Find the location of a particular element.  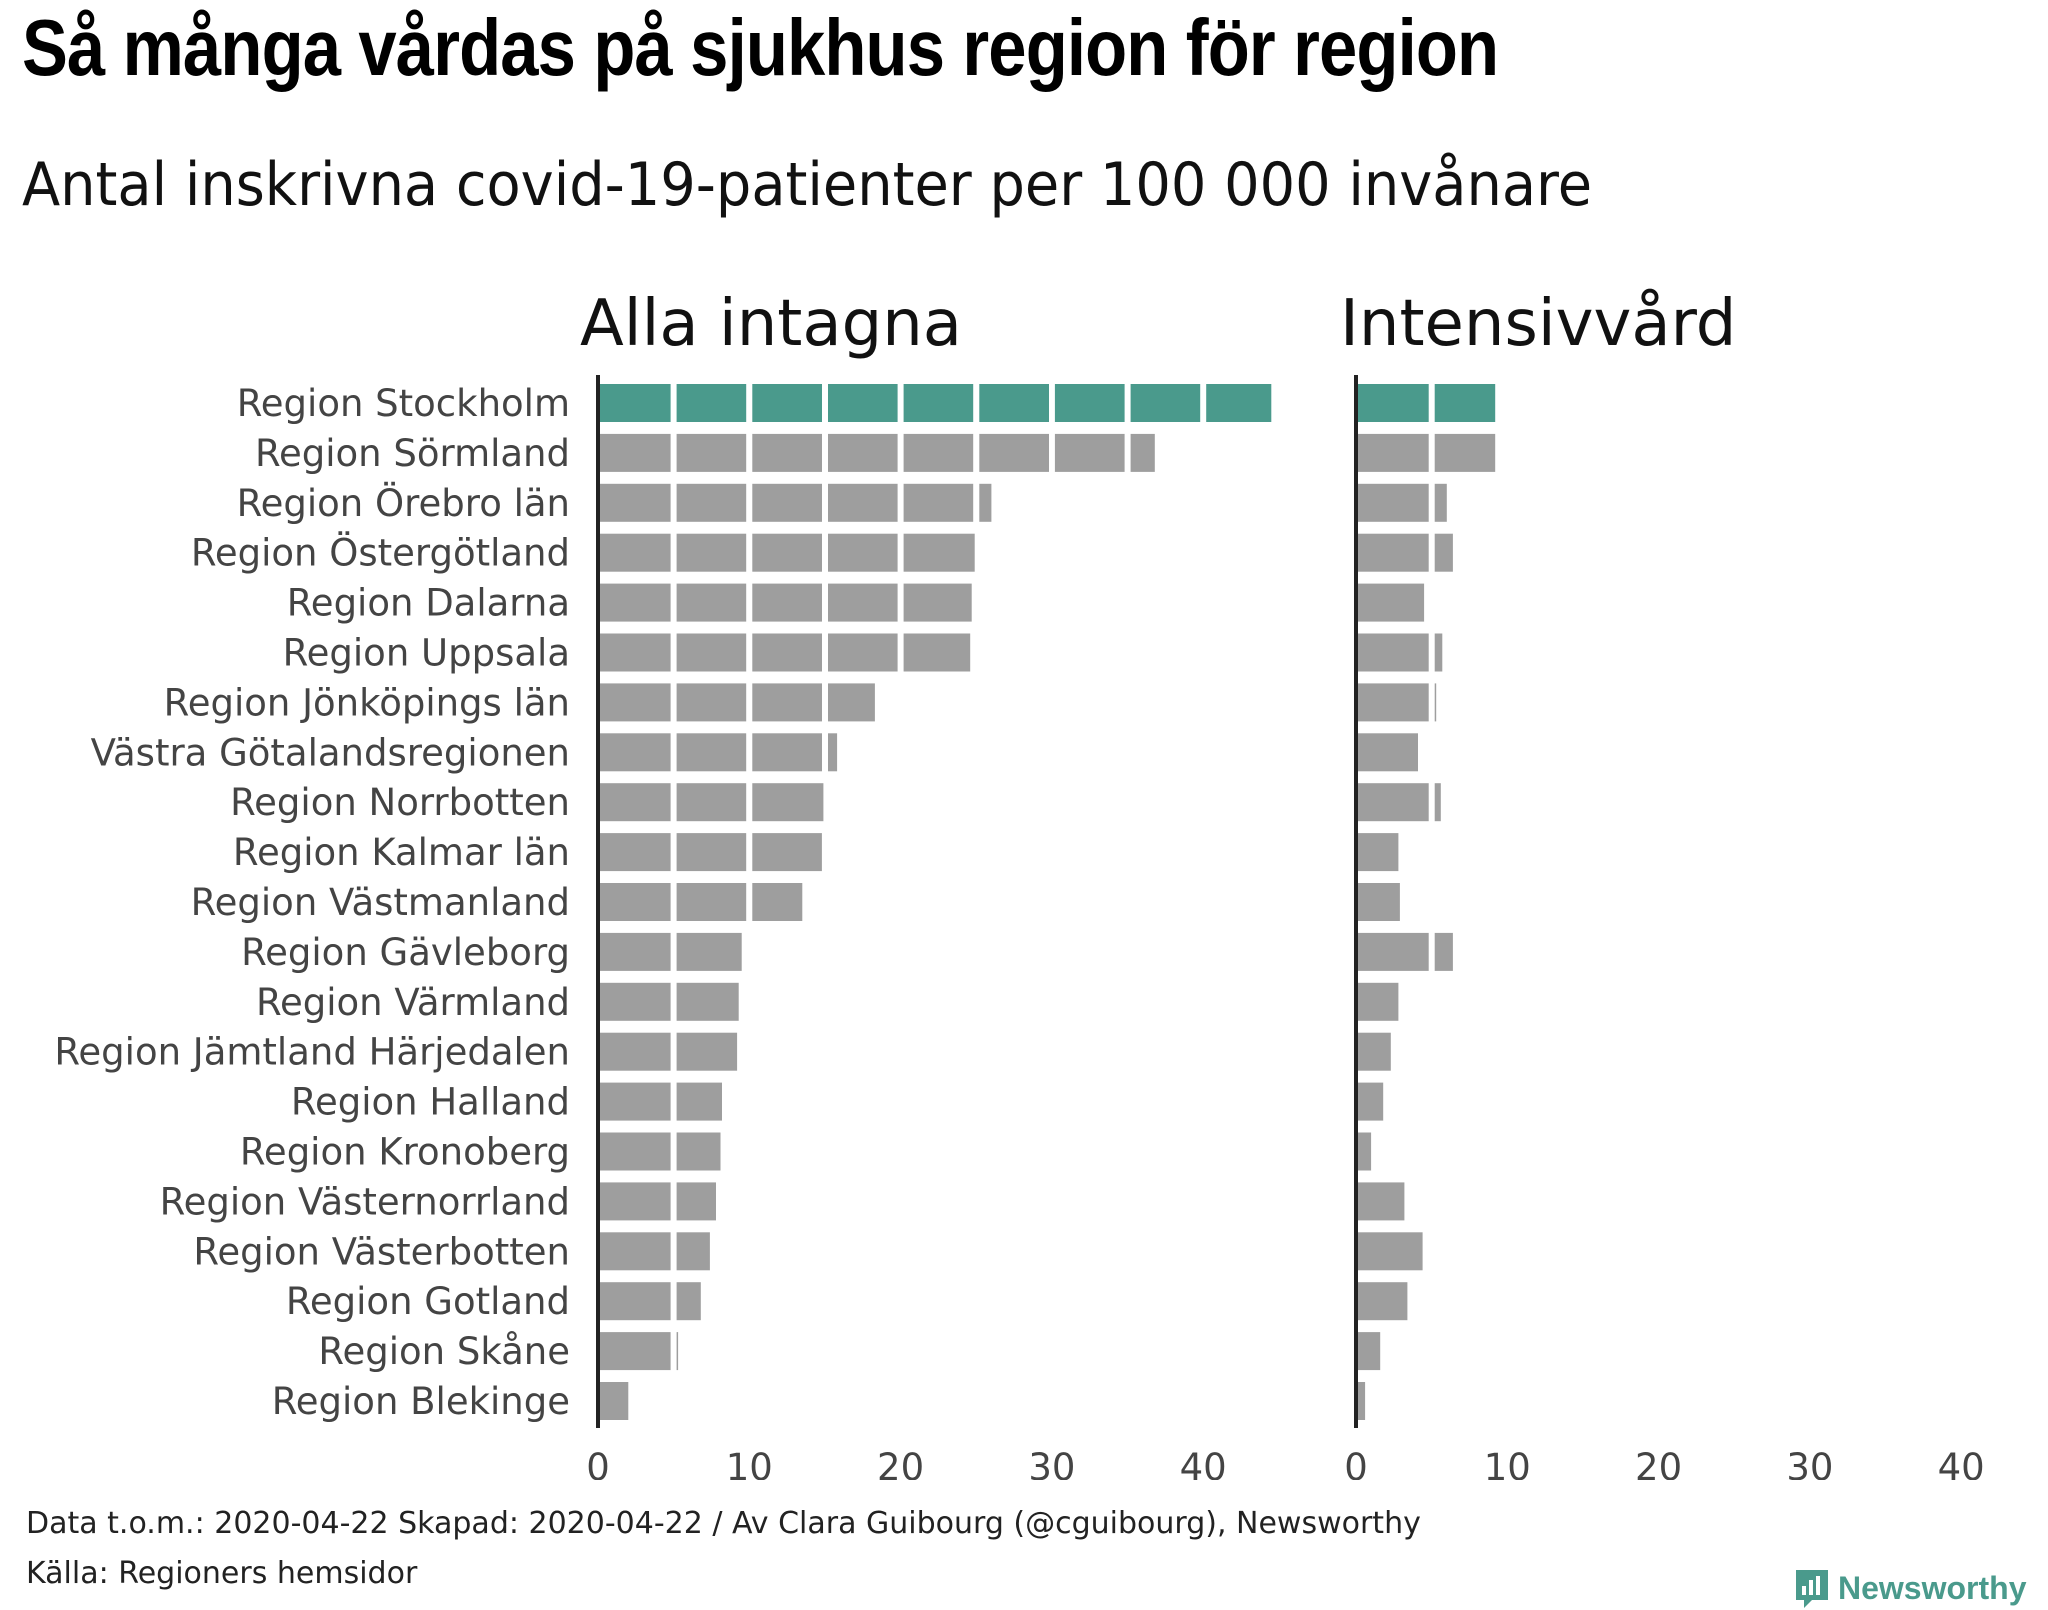

category-label: Region Halland is located at coordinates (430, 1102).